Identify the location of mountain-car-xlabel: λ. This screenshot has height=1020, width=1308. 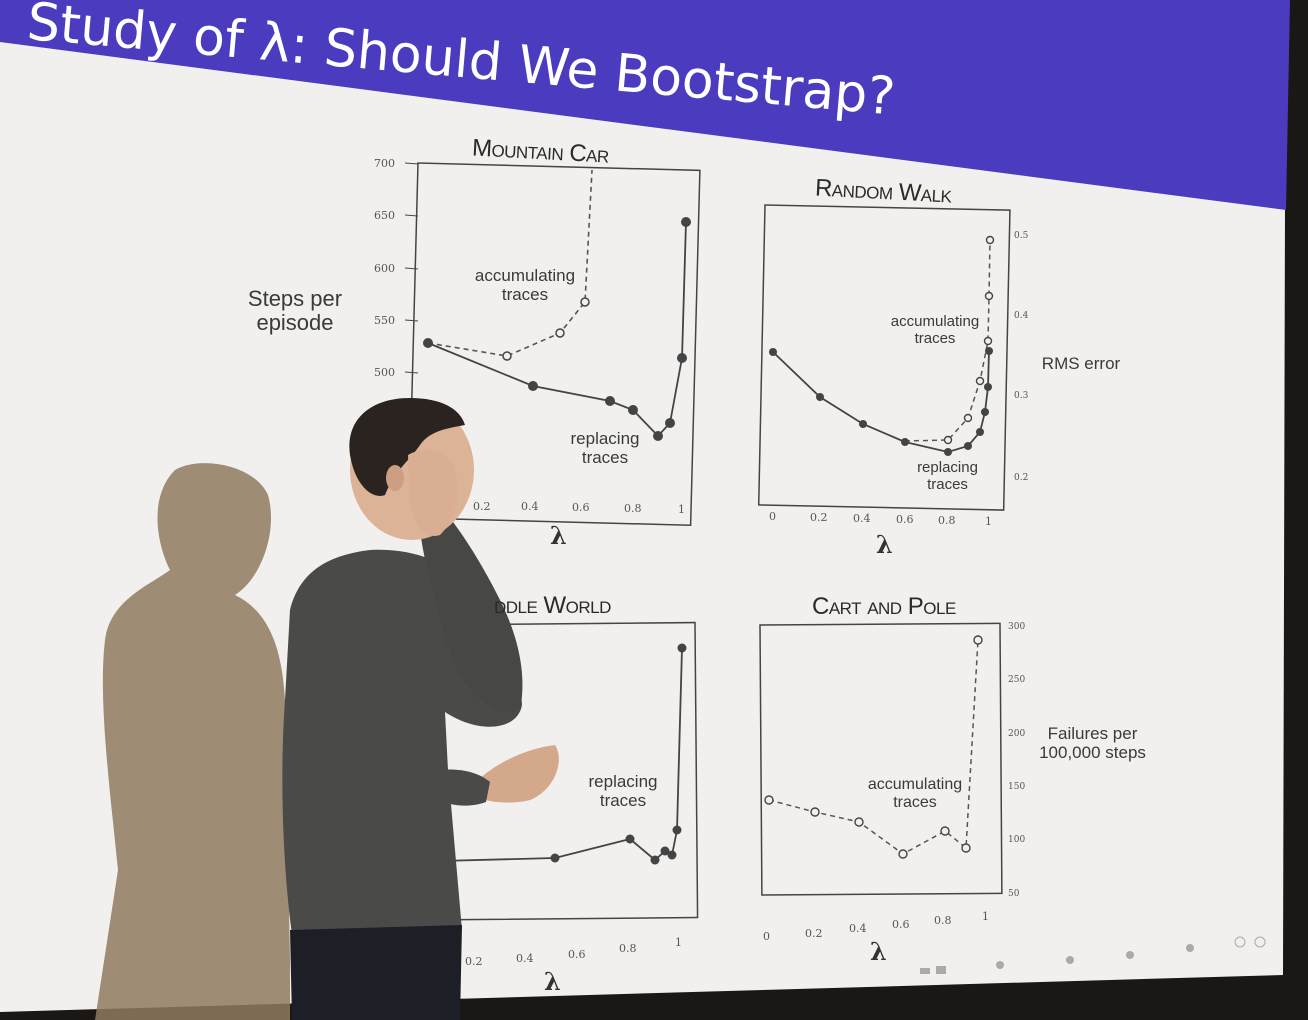
(558, 535).